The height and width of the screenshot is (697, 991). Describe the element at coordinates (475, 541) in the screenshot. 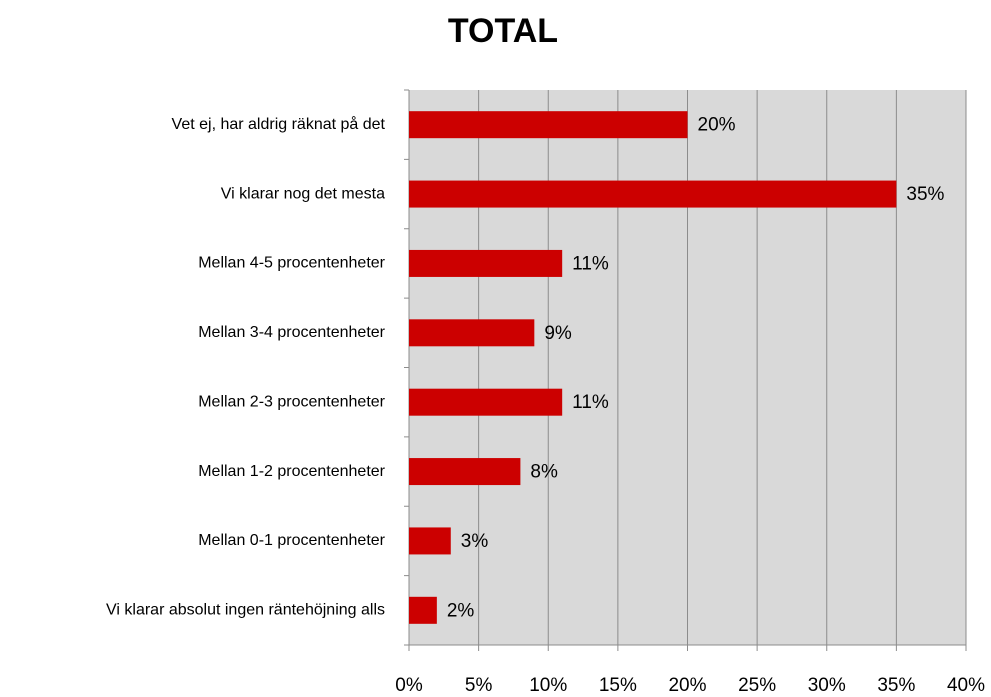

I see `value-label: 3%` at that location.